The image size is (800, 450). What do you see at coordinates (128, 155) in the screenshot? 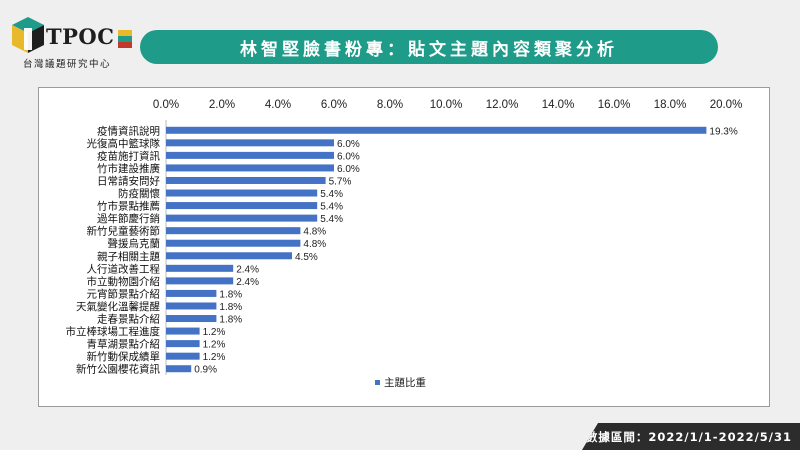
I see `category-label: 疫苗施打資訊` at bounding box center [128, 155].